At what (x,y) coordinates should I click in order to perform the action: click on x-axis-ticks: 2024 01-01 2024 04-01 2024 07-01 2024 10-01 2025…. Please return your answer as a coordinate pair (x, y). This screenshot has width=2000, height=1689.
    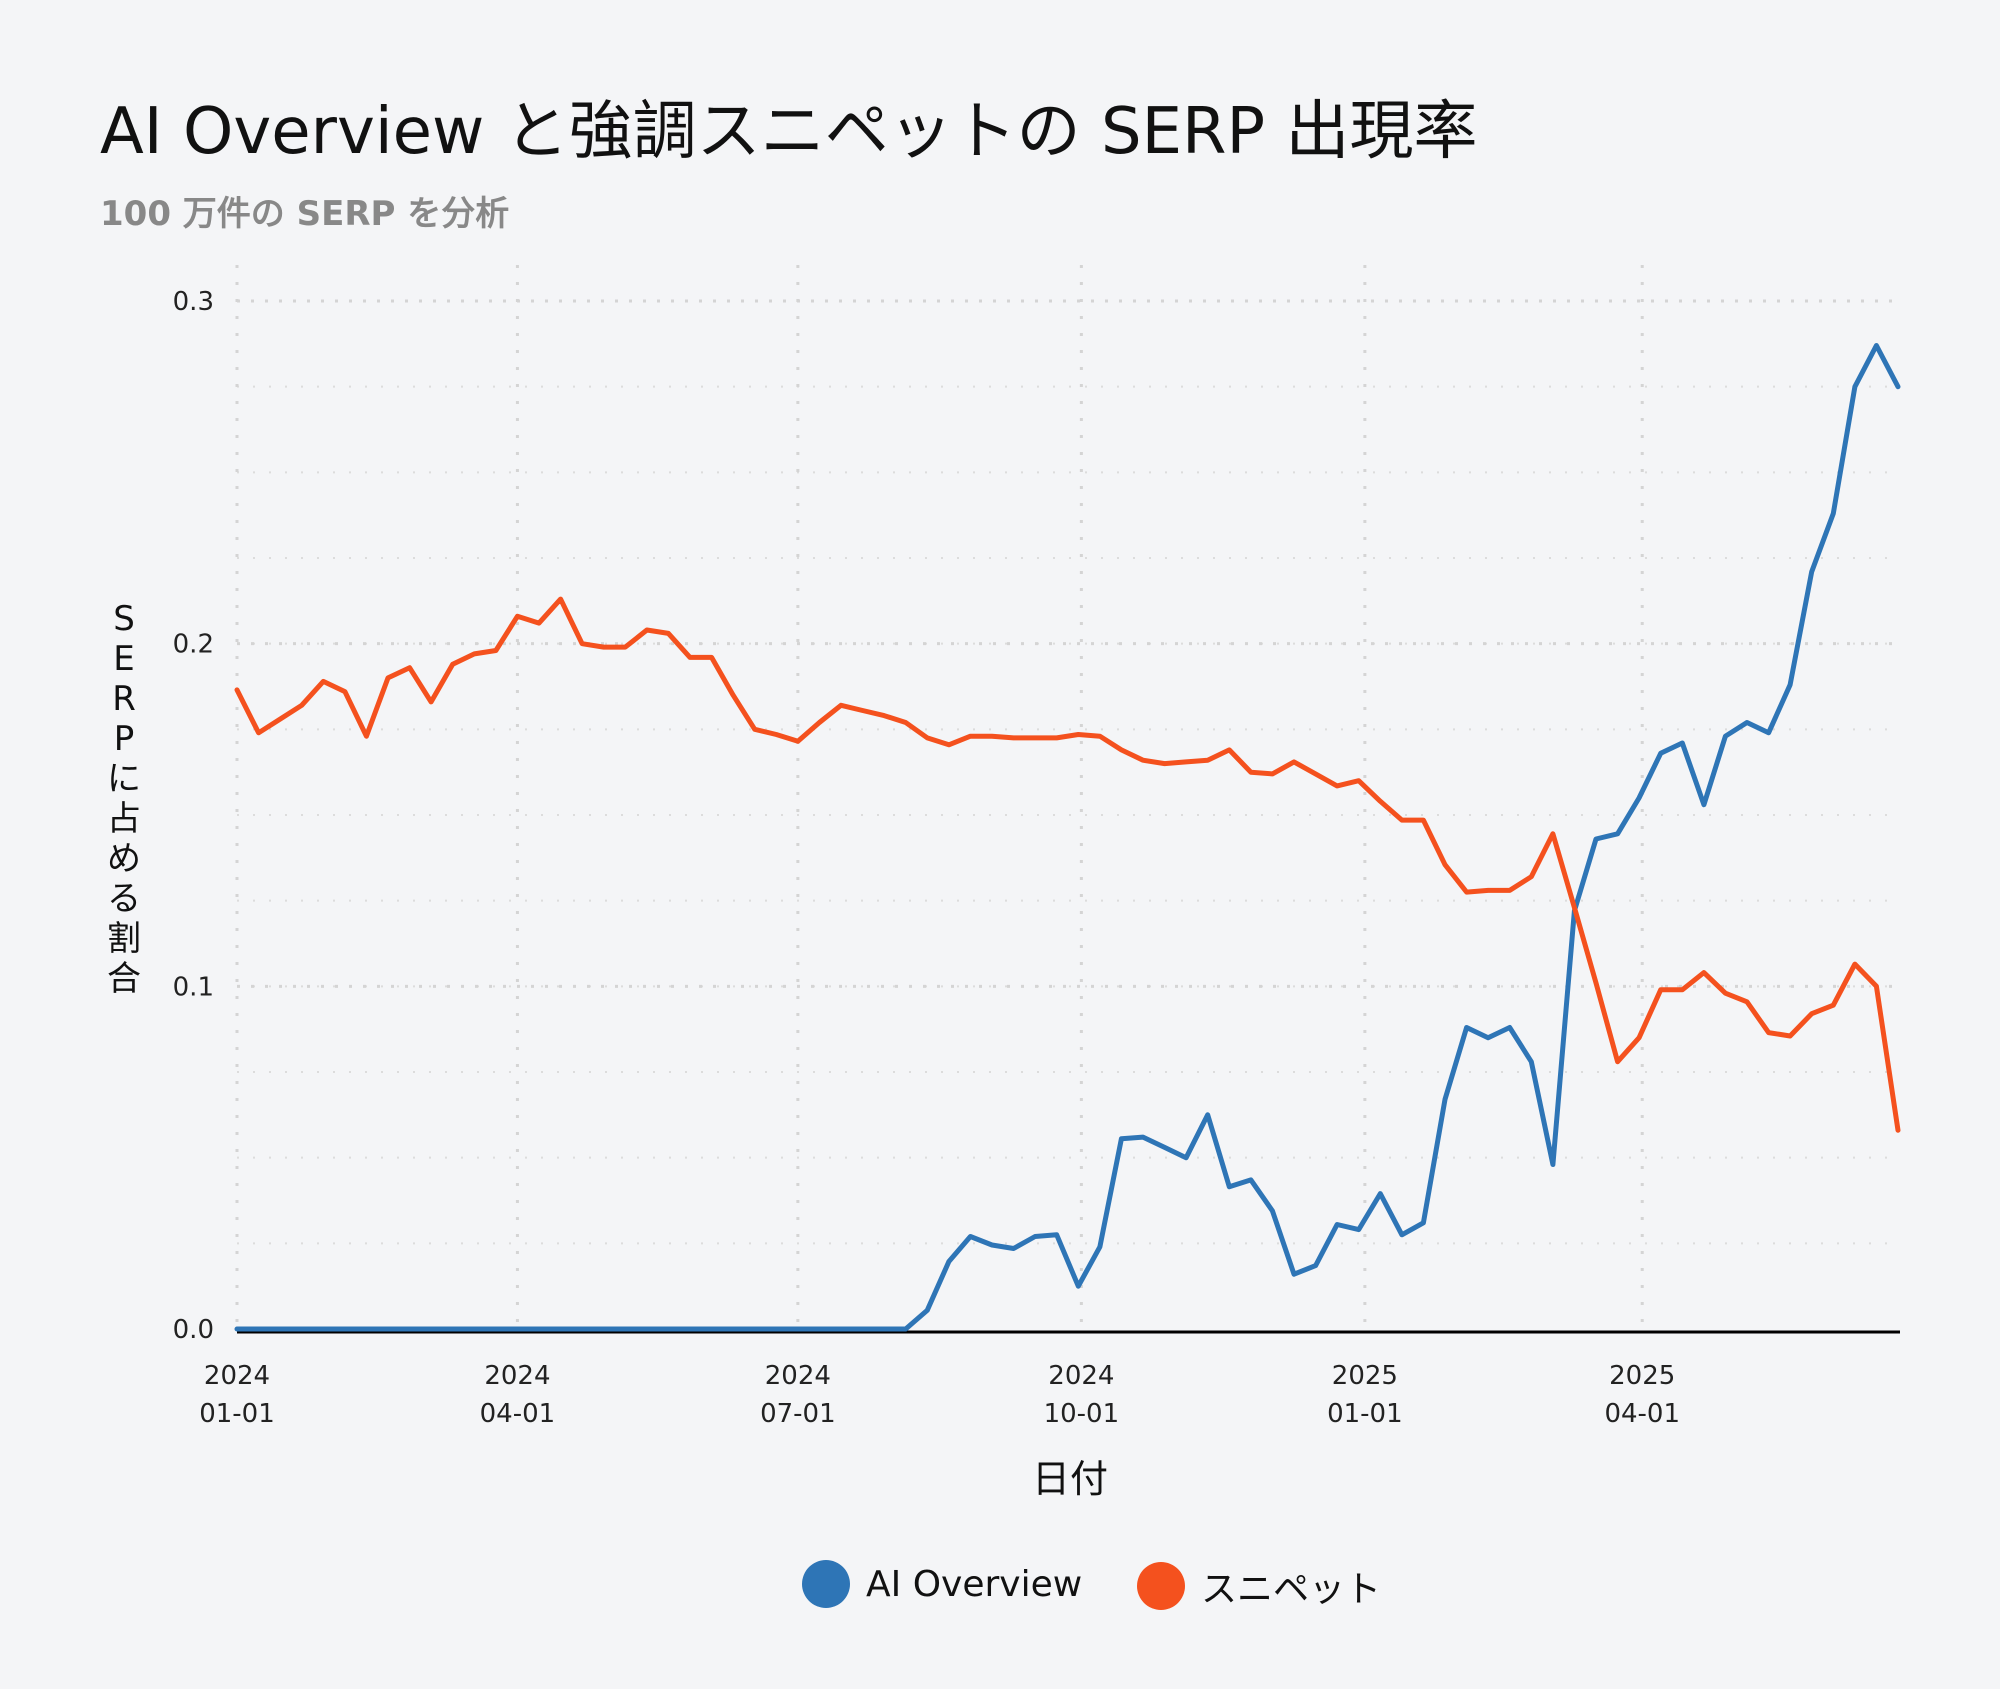
    Looking at the image, I should click on (939, 1395).